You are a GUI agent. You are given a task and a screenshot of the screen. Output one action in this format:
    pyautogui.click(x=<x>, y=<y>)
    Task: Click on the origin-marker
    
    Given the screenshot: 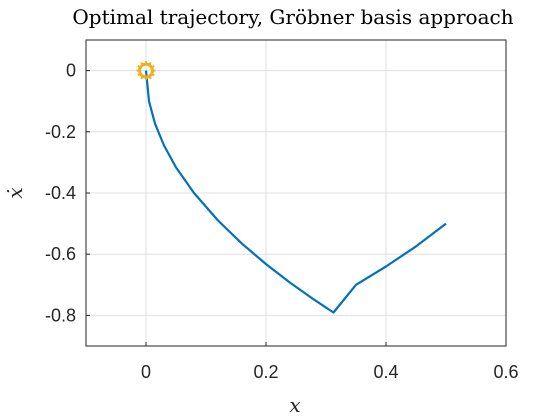 What is the action you would take?
    pyautogui.click(x=146, y=71)
    